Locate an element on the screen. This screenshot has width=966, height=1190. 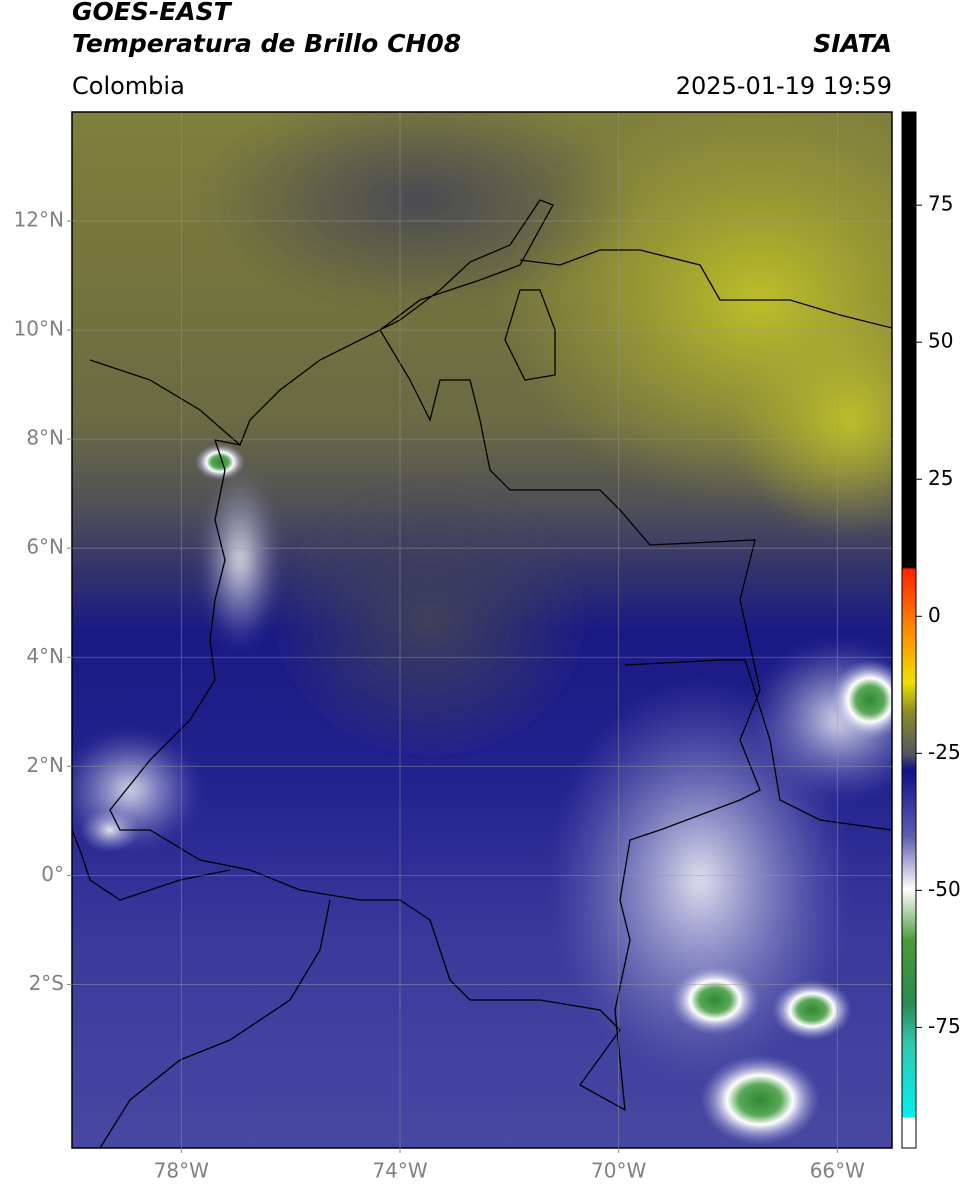
colorbar-label: -25 is located at coordinates (944, 752).